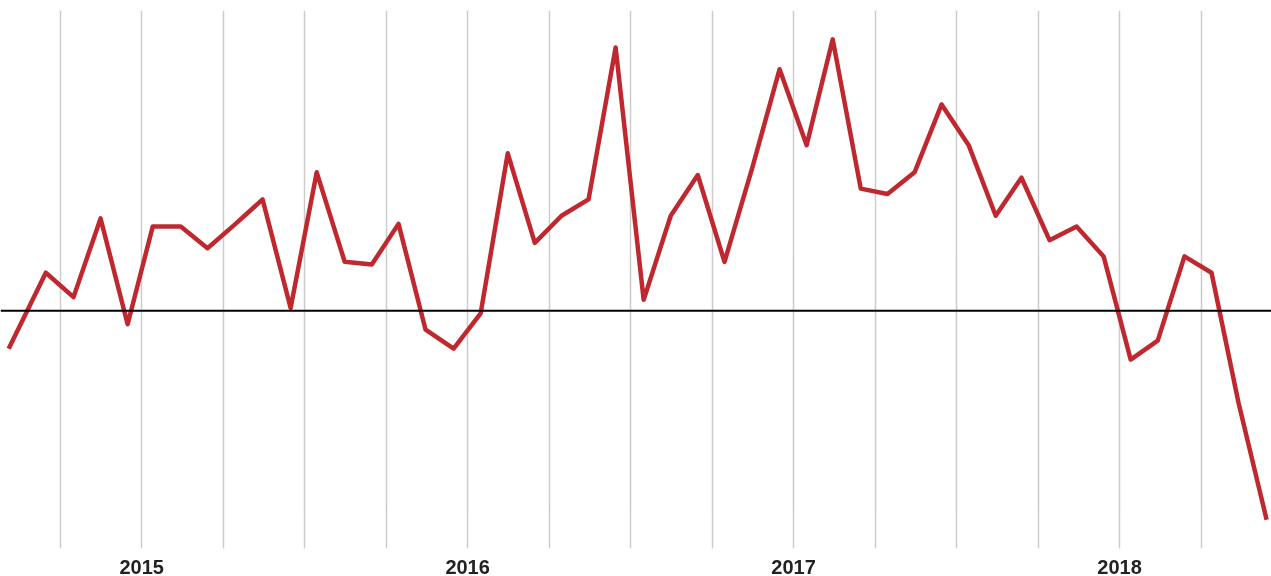  What do you see at coordinates (793, 565) in the screenshot?
I see `x-tick-label: 2017` at bounding box center [793, 565].